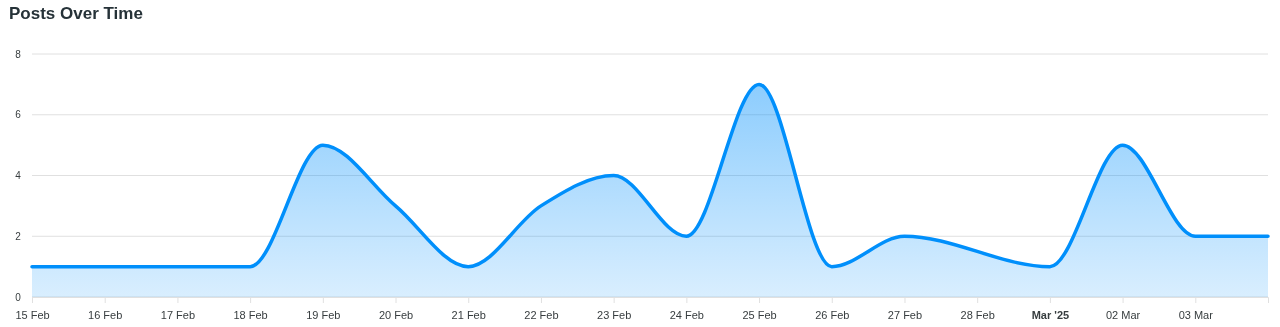 This screenshot has height=327, width=1280. Describe the element at coordinates (396, 314) in the screenshot. I see `x-tick-label: 20 Feb` at that location.